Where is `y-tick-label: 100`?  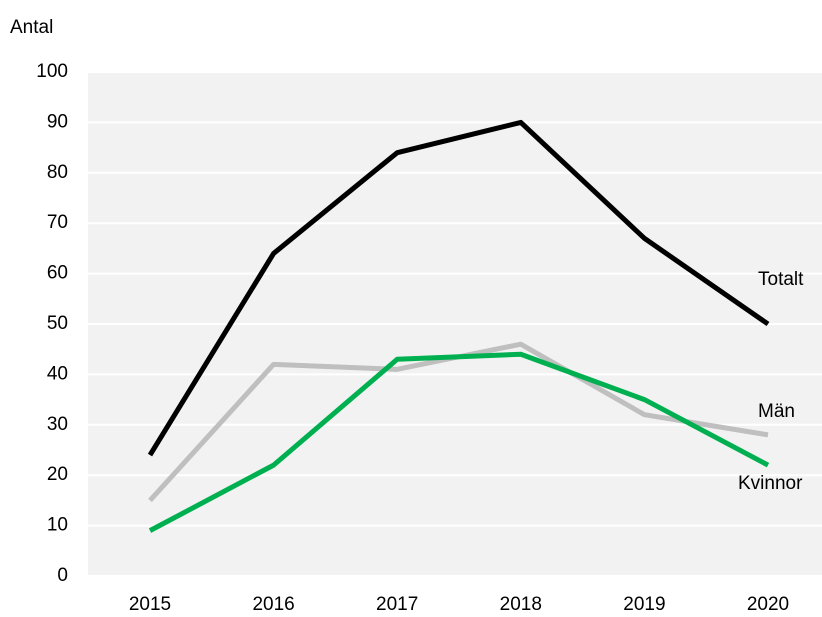 y-tick-label: 100 is located at coordinates (52, 71).